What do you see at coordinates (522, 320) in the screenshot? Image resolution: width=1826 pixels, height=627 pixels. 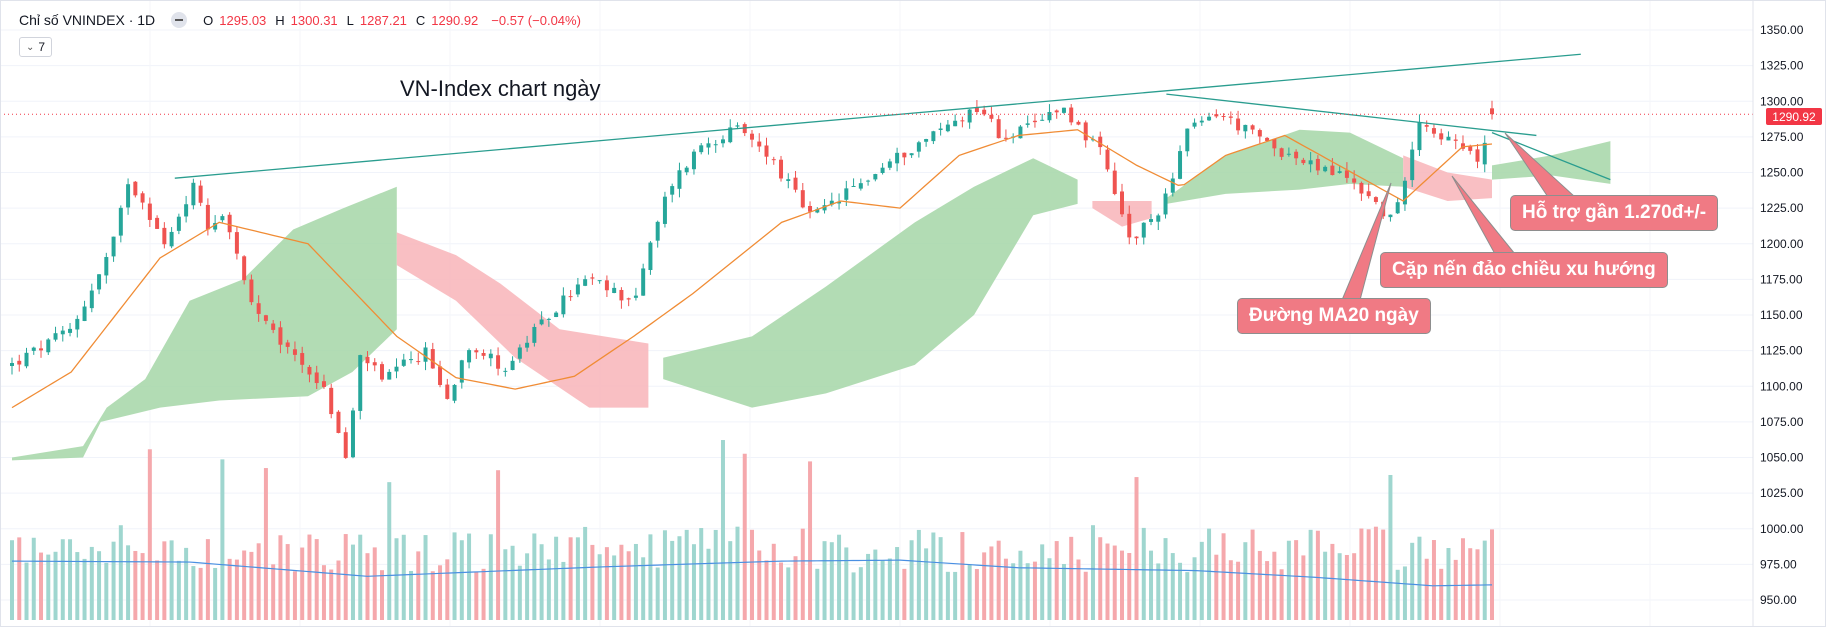 I see `cloud-down` at bounding box center [522, 320].